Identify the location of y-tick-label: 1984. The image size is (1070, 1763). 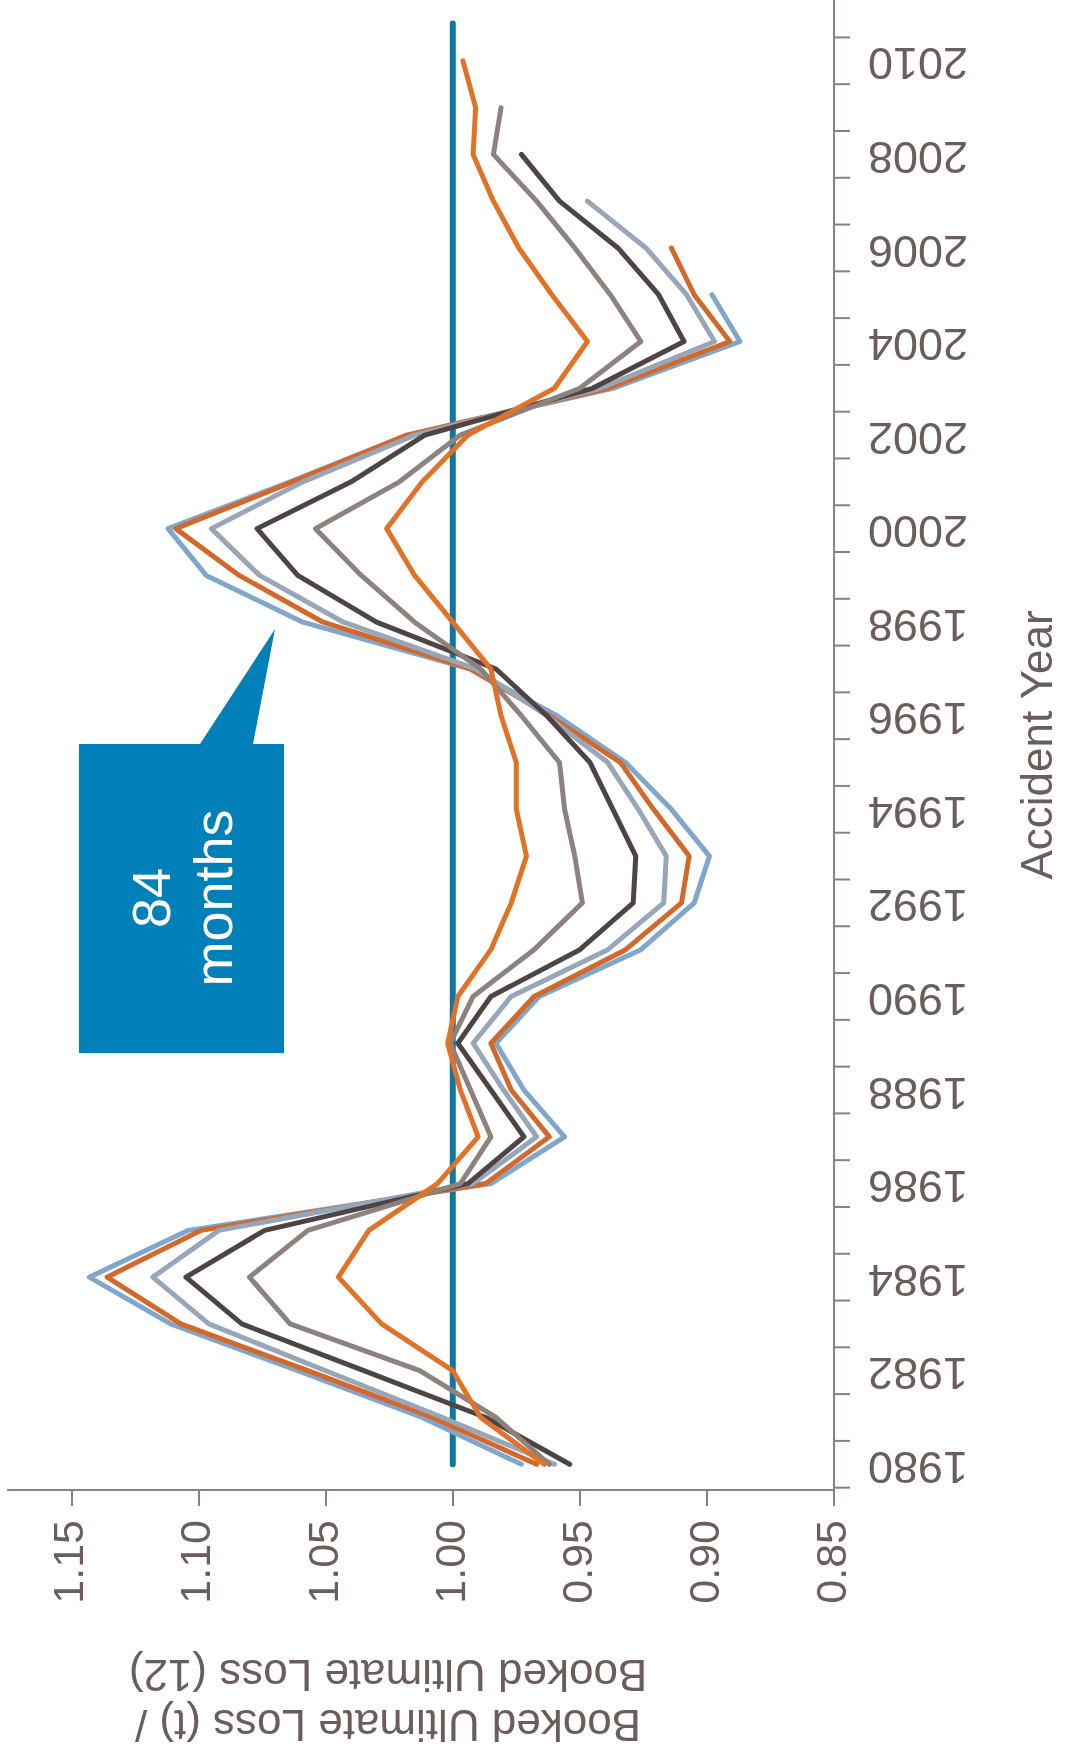
(918, 1280).